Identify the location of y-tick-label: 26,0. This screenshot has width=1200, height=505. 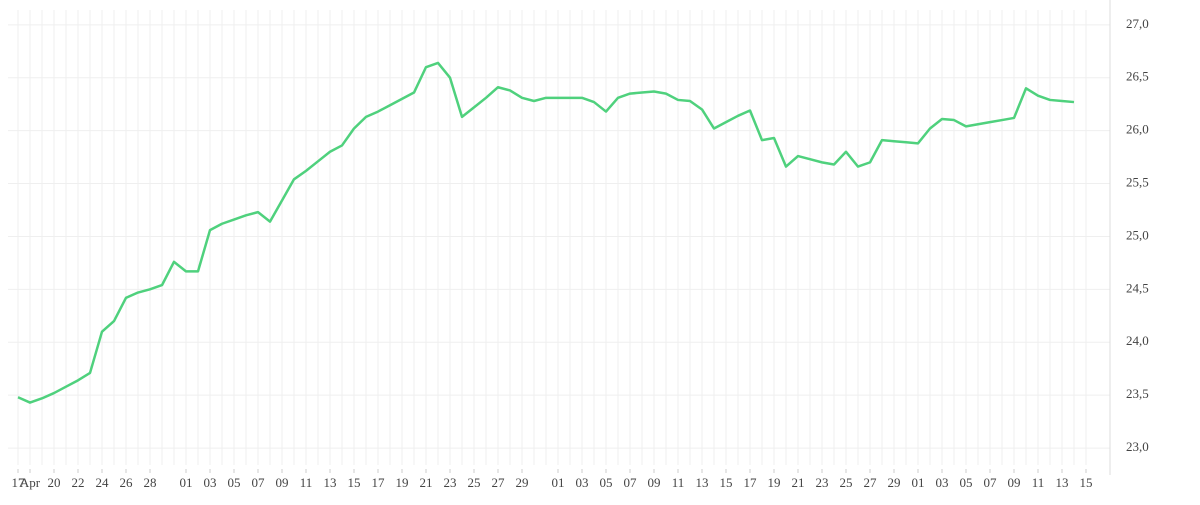
(1137, 129).